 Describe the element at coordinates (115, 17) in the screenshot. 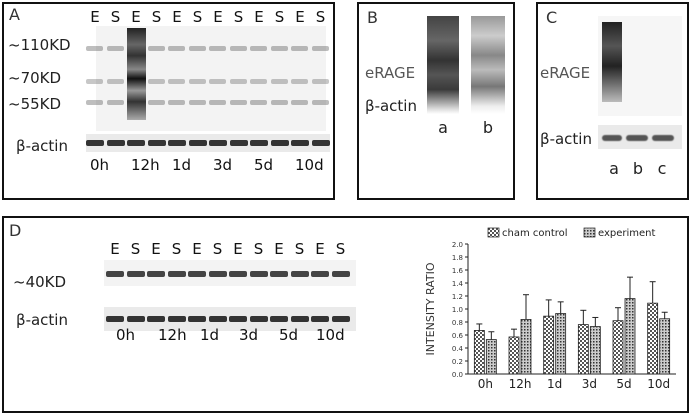

I see `panel-a-lane-1: S` at that location.